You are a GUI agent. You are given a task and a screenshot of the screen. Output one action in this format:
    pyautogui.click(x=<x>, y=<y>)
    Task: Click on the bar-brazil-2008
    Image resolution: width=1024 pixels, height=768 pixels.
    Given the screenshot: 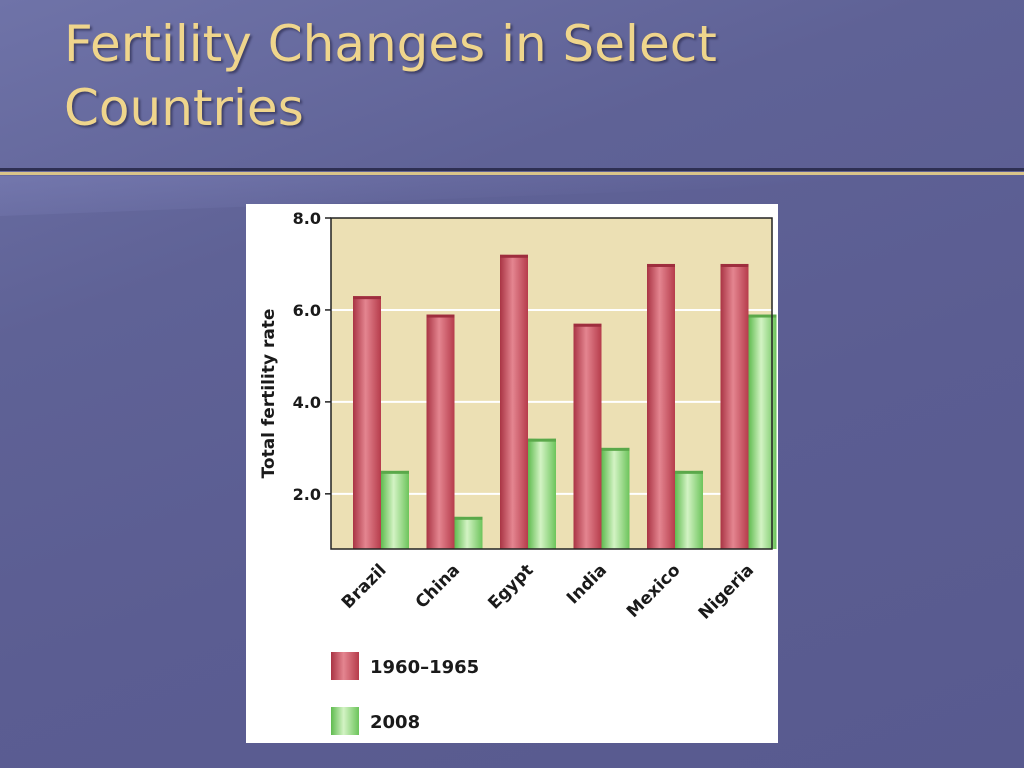 What is the action you would take?
    pyautogui.click(x=395, y=509)
    